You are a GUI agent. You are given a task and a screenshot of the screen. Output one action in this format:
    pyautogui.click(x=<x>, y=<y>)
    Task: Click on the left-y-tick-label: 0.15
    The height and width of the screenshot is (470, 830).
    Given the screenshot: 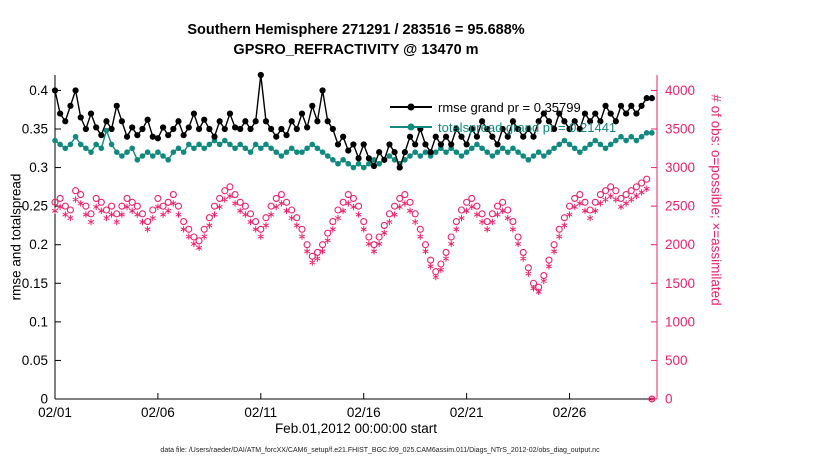 What is the action you would take?
    pyautogui.click(x=35, y=283)
    